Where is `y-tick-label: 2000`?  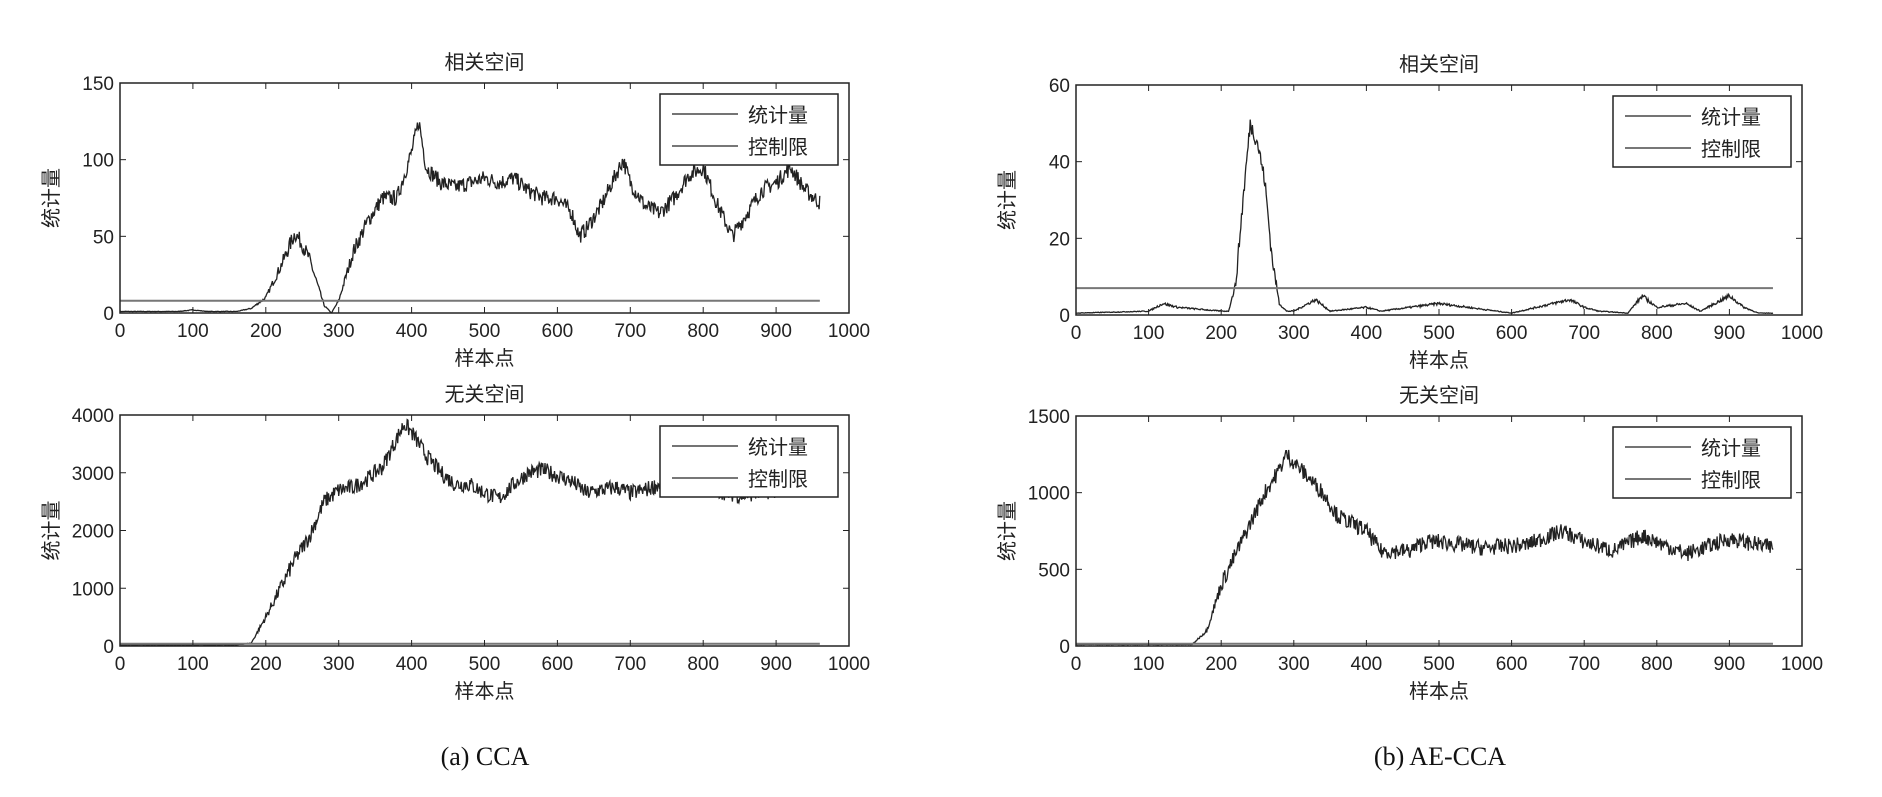 y-tick-label: 2000 is located at coordinates (93, 532).